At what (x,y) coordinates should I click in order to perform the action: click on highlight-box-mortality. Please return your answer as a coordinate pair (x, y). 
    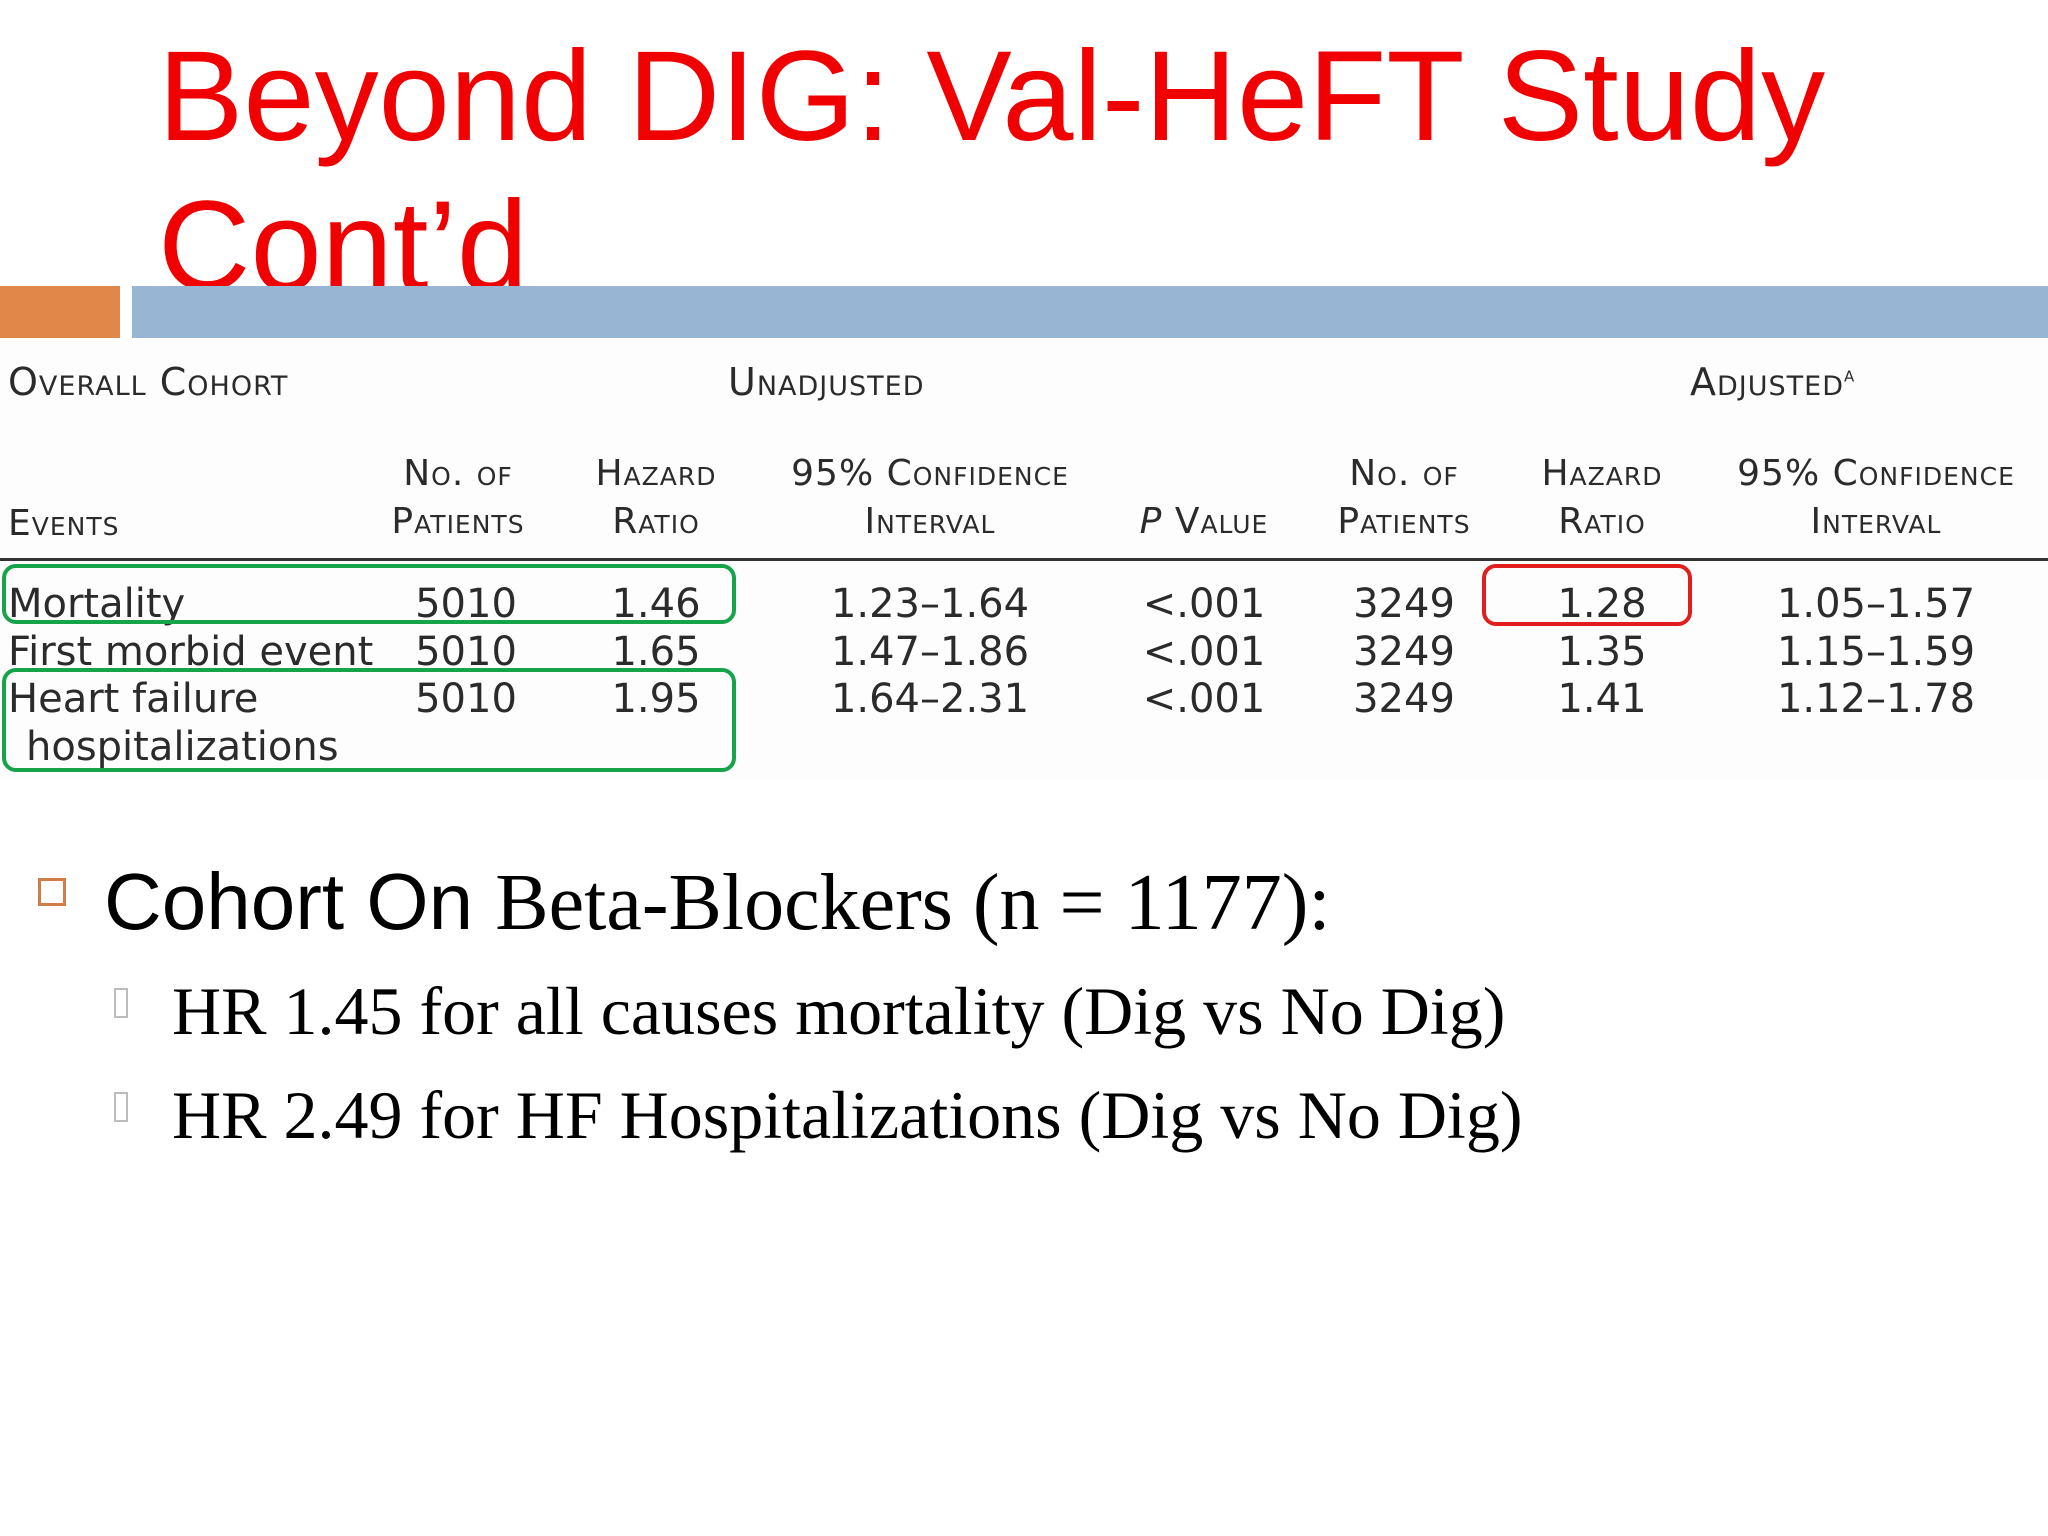
    Looking at the image, I should click on (369, 594).